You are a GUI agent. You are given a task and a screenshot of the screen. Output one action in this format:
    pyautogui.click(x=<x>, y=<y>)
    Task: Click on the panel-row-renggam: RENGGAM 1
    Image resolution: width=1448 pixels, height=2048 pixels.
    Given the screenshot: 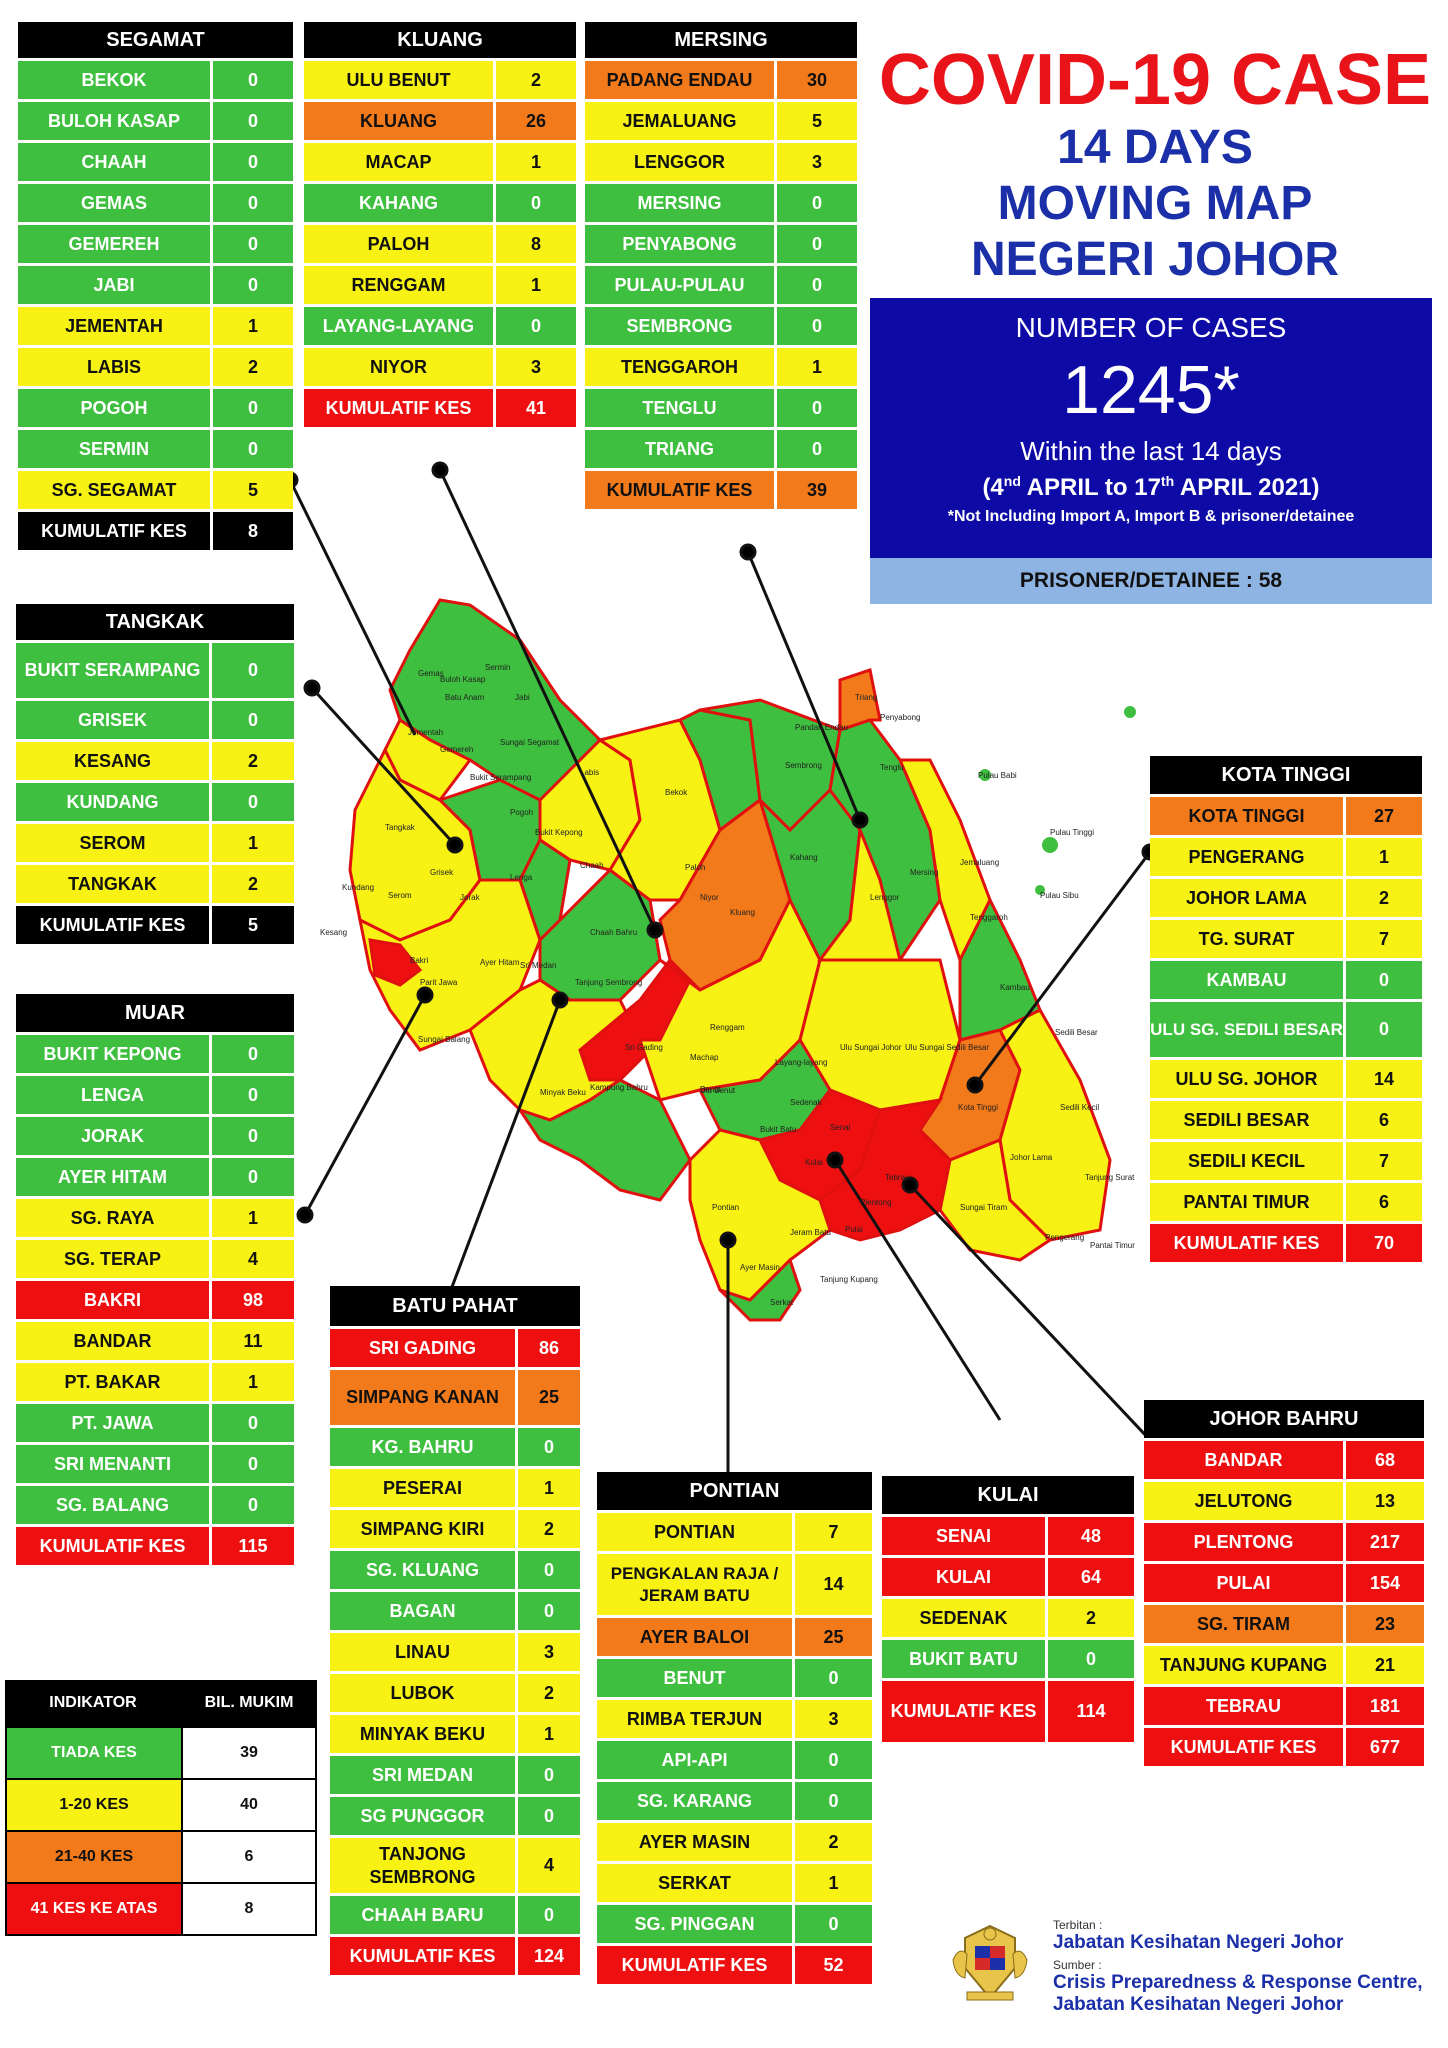 What is the action you would take?
    pyautogui.click(x=440, y=283)
    